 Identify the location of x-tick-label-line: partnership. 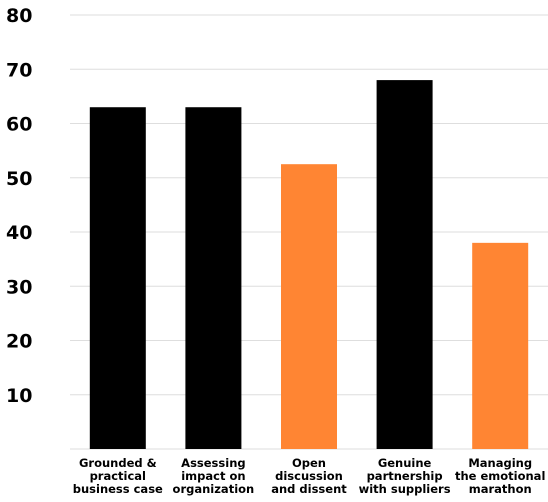
(405, 476).